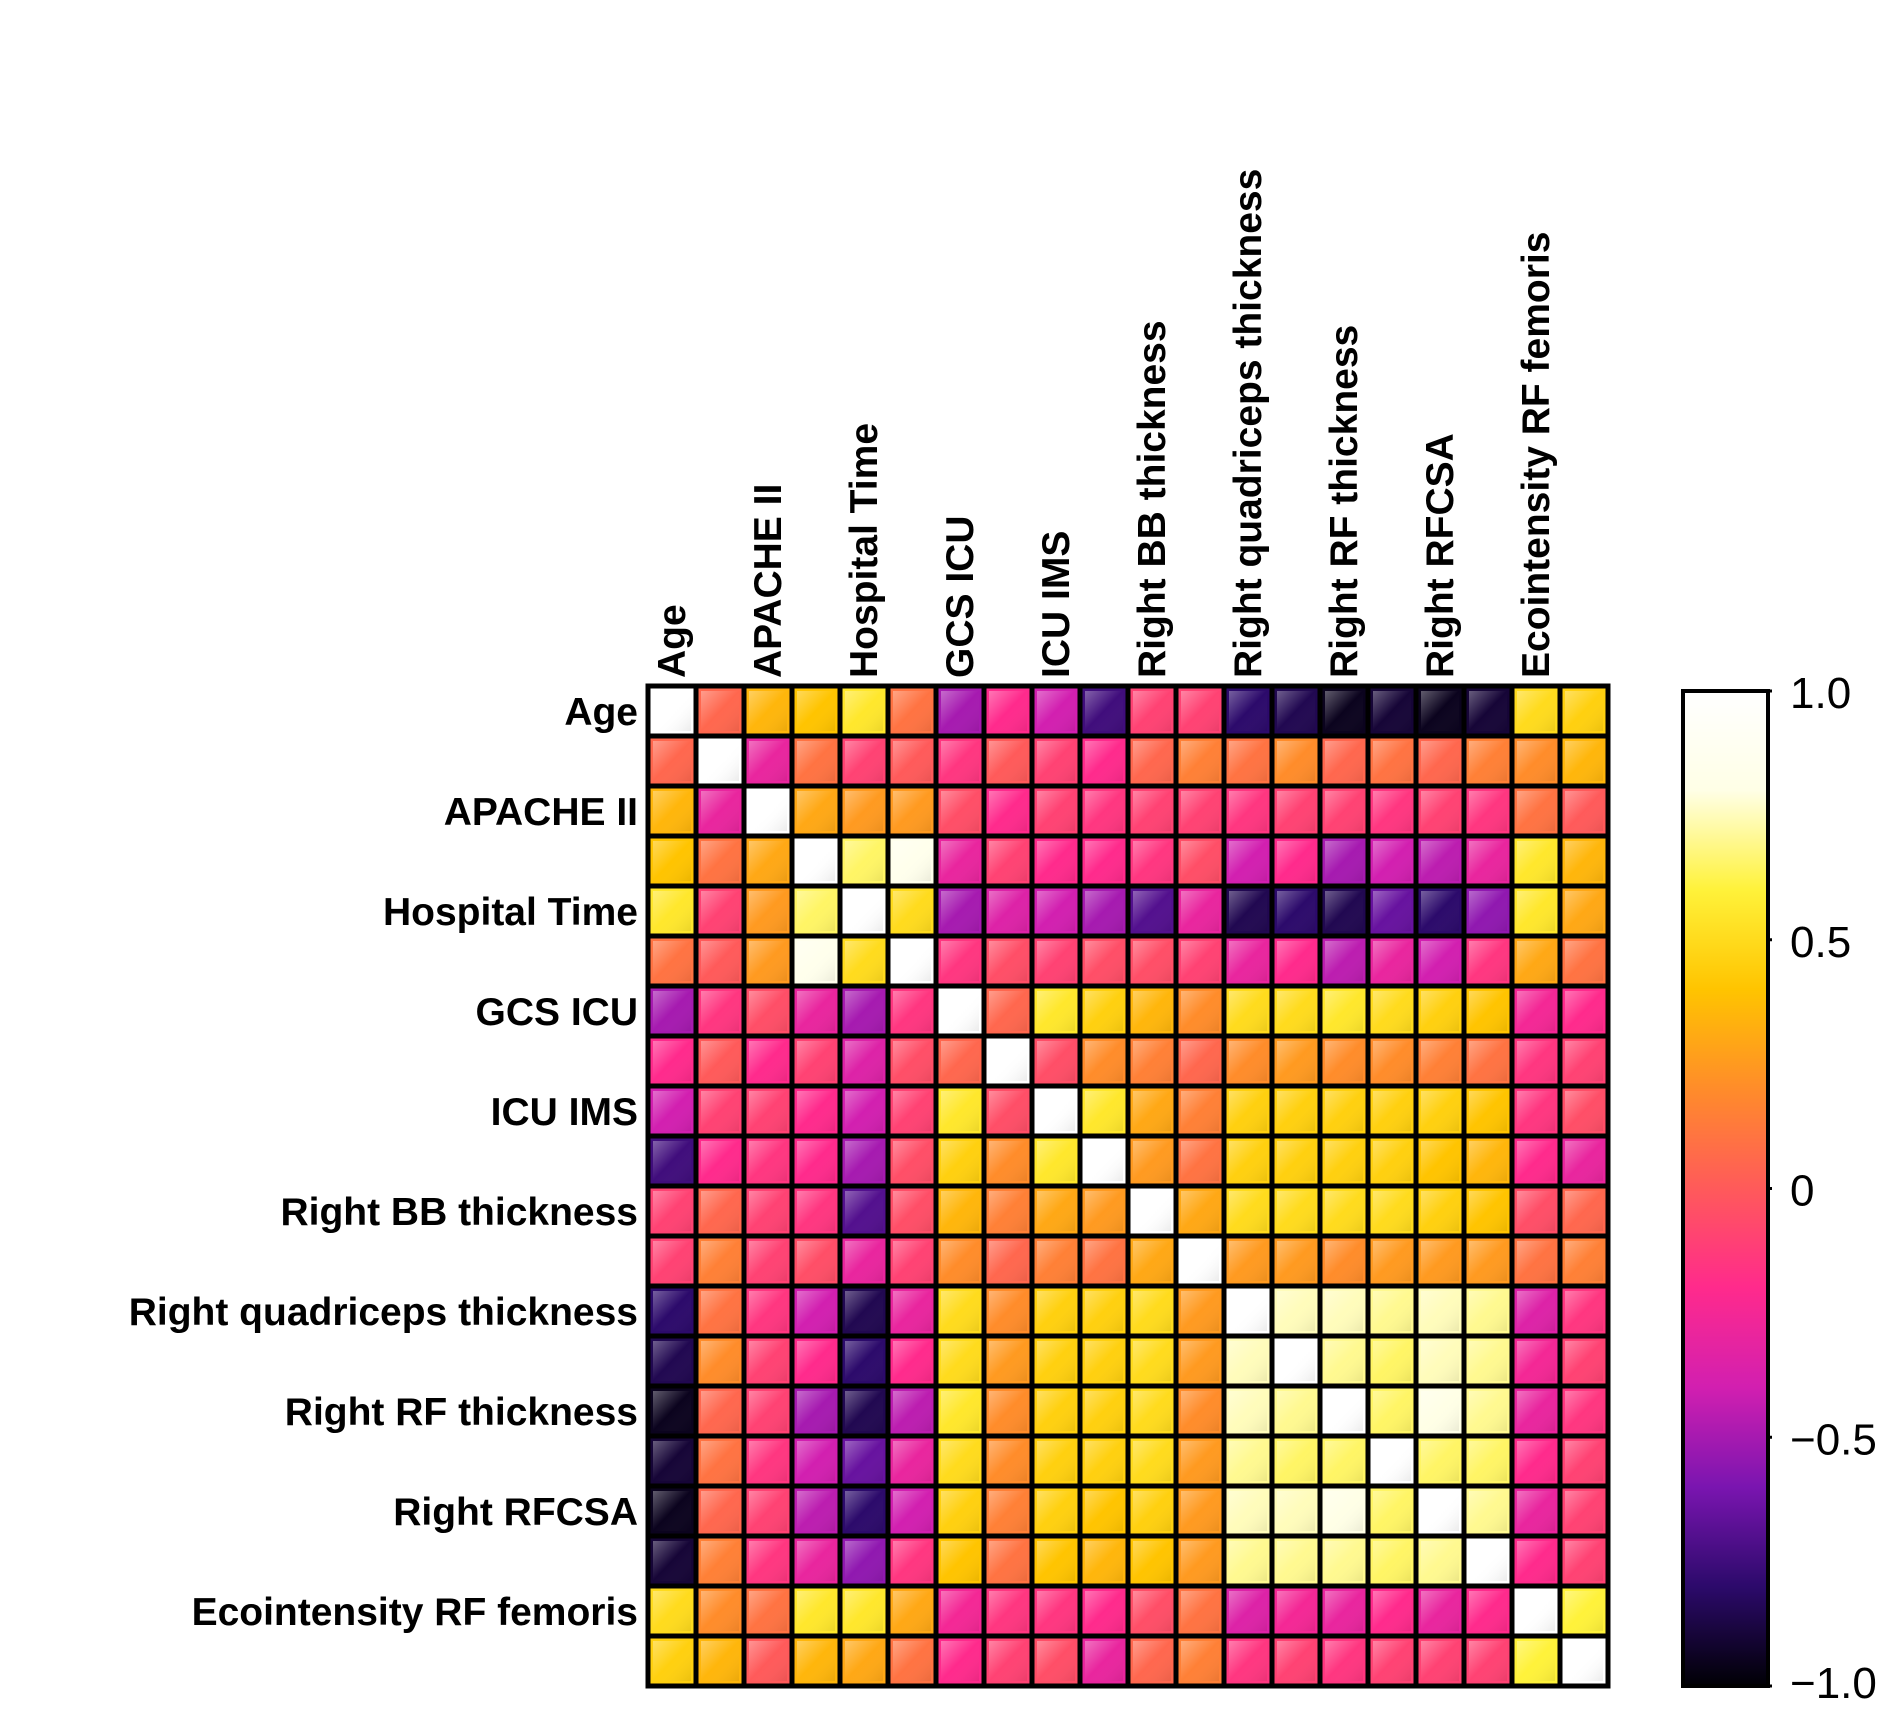 The height and width of the screenshot is (1711, 1899). What do you see at coordinates (720, 1311) in the screenshot?
I see `heatmap-cell-r12-c1` at bounding box center [720, 1311].